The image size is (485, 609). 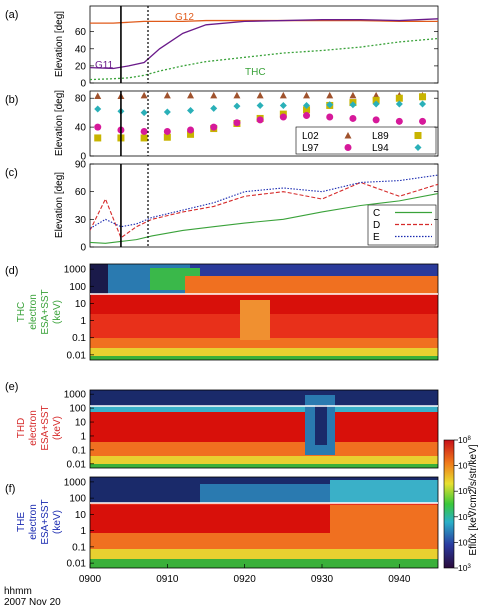 I want to click on ytick-label-f: 0.1, so click(x=79, y=547).